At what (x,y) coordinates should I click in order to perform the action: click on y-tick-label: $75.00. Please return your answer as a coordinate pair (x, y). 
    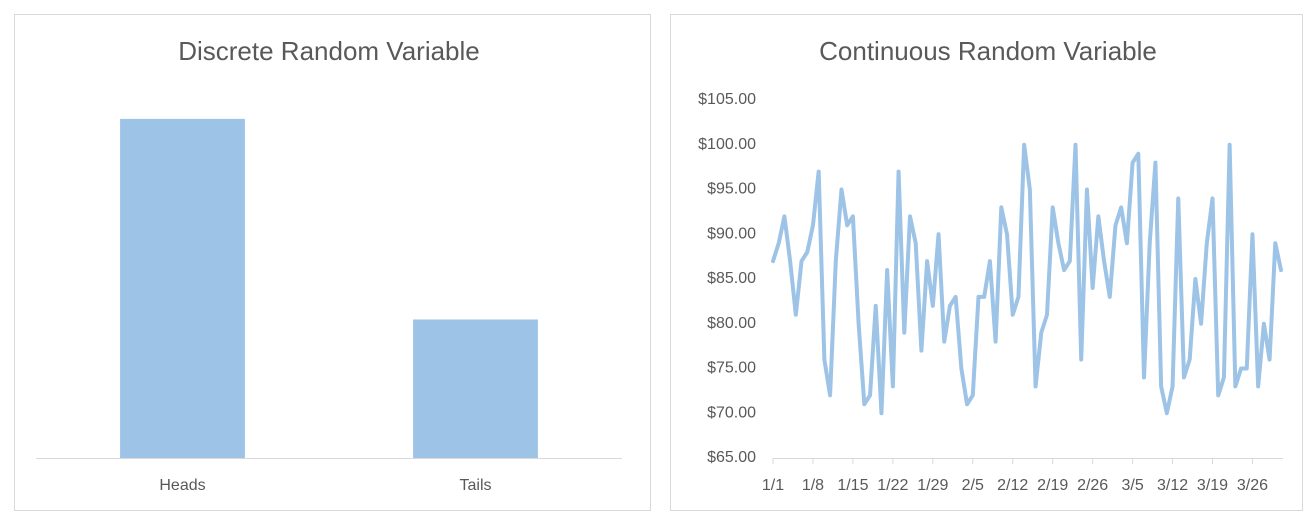
    Looking at the image, I should click on (731, 368).